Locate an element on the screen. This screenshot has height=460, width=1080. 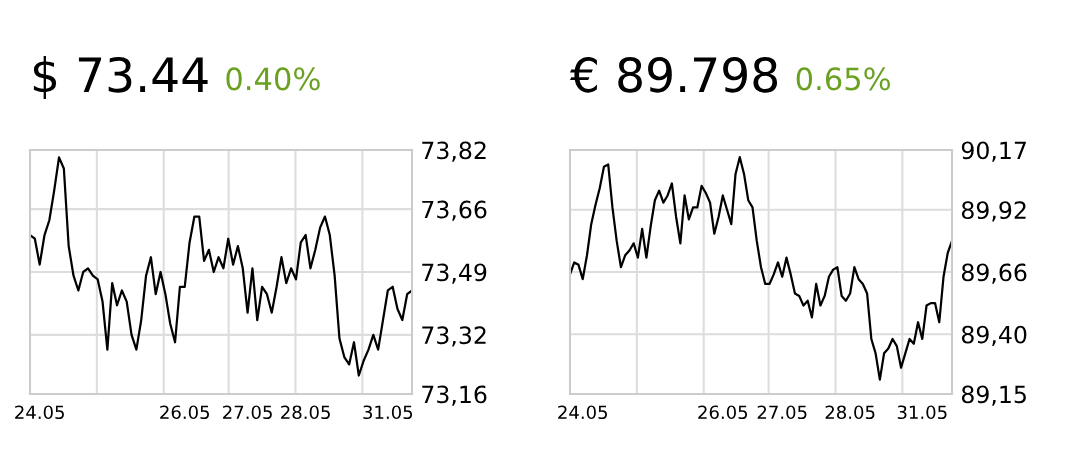
y-tick-label: 73,16 is located at coordinates (454, 395).